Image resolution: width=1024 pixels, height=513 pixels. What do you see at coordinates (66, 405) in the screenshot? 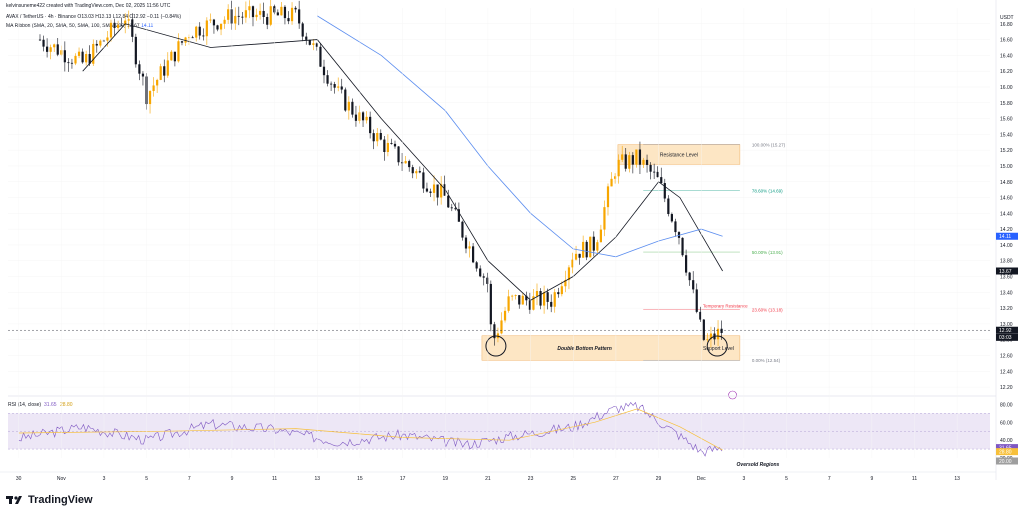
I see `rsi-legend-ma-value: 28.80` at bounding box center [66, 405].